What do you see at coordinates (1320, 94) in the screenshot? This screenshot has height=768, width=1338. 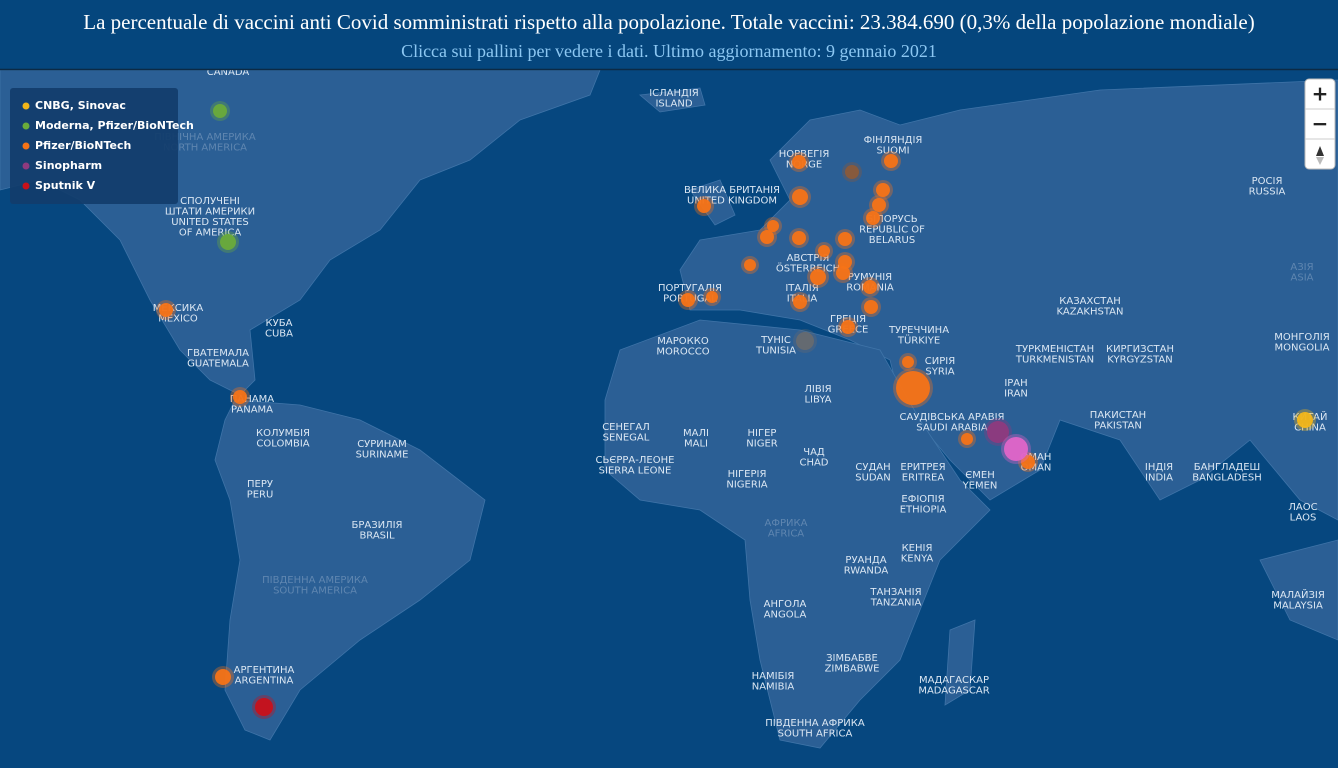 I see `zoom-in: +` at bounding box center [1320, 94].